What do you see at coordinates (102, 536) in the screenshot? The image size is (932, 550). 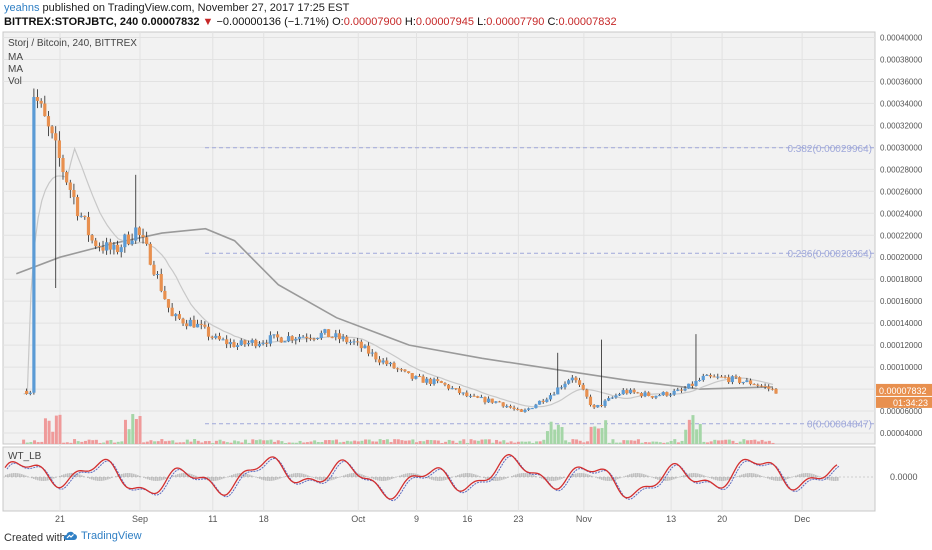 I see `tradingview-logo: TradingView` at bounding box center [102, 536].